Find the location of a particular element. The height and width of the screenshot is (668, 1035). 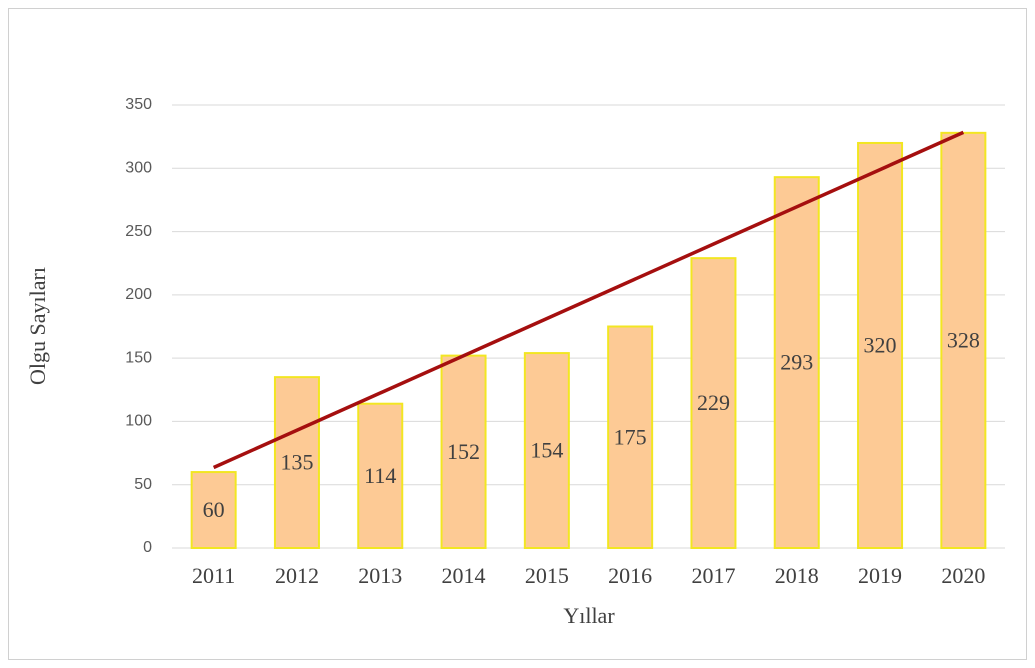

x-tick-label: 2017 is located at coordinates (713, 575).